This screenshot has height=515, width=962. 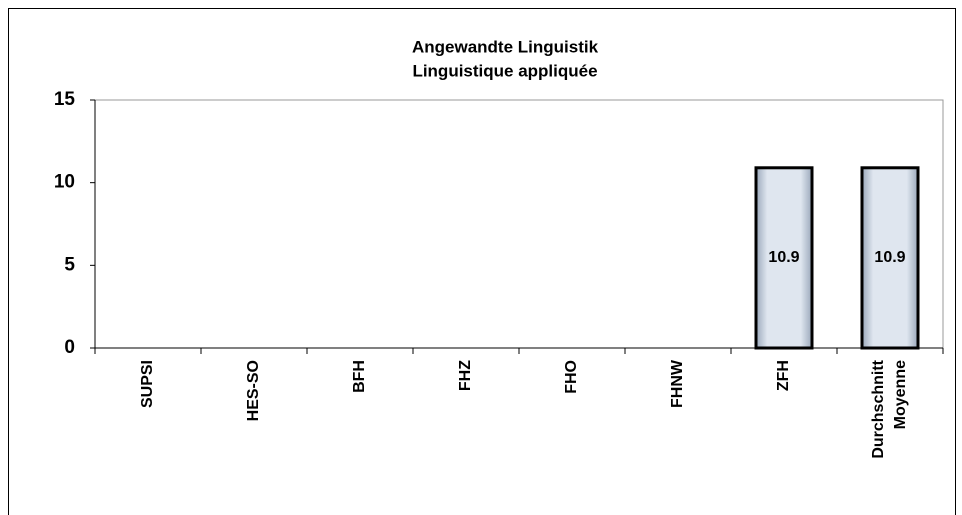 I want to click on x-tick-label: FHZ, so click(x=465, y=375).